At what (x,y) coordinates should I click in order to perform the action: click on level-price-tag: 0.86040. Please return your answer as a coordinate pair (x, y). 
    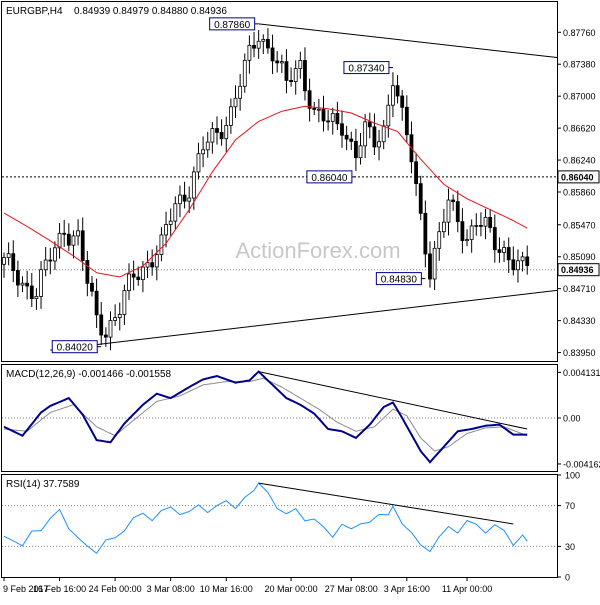
    Looking at the image, I should click on (577, 177).